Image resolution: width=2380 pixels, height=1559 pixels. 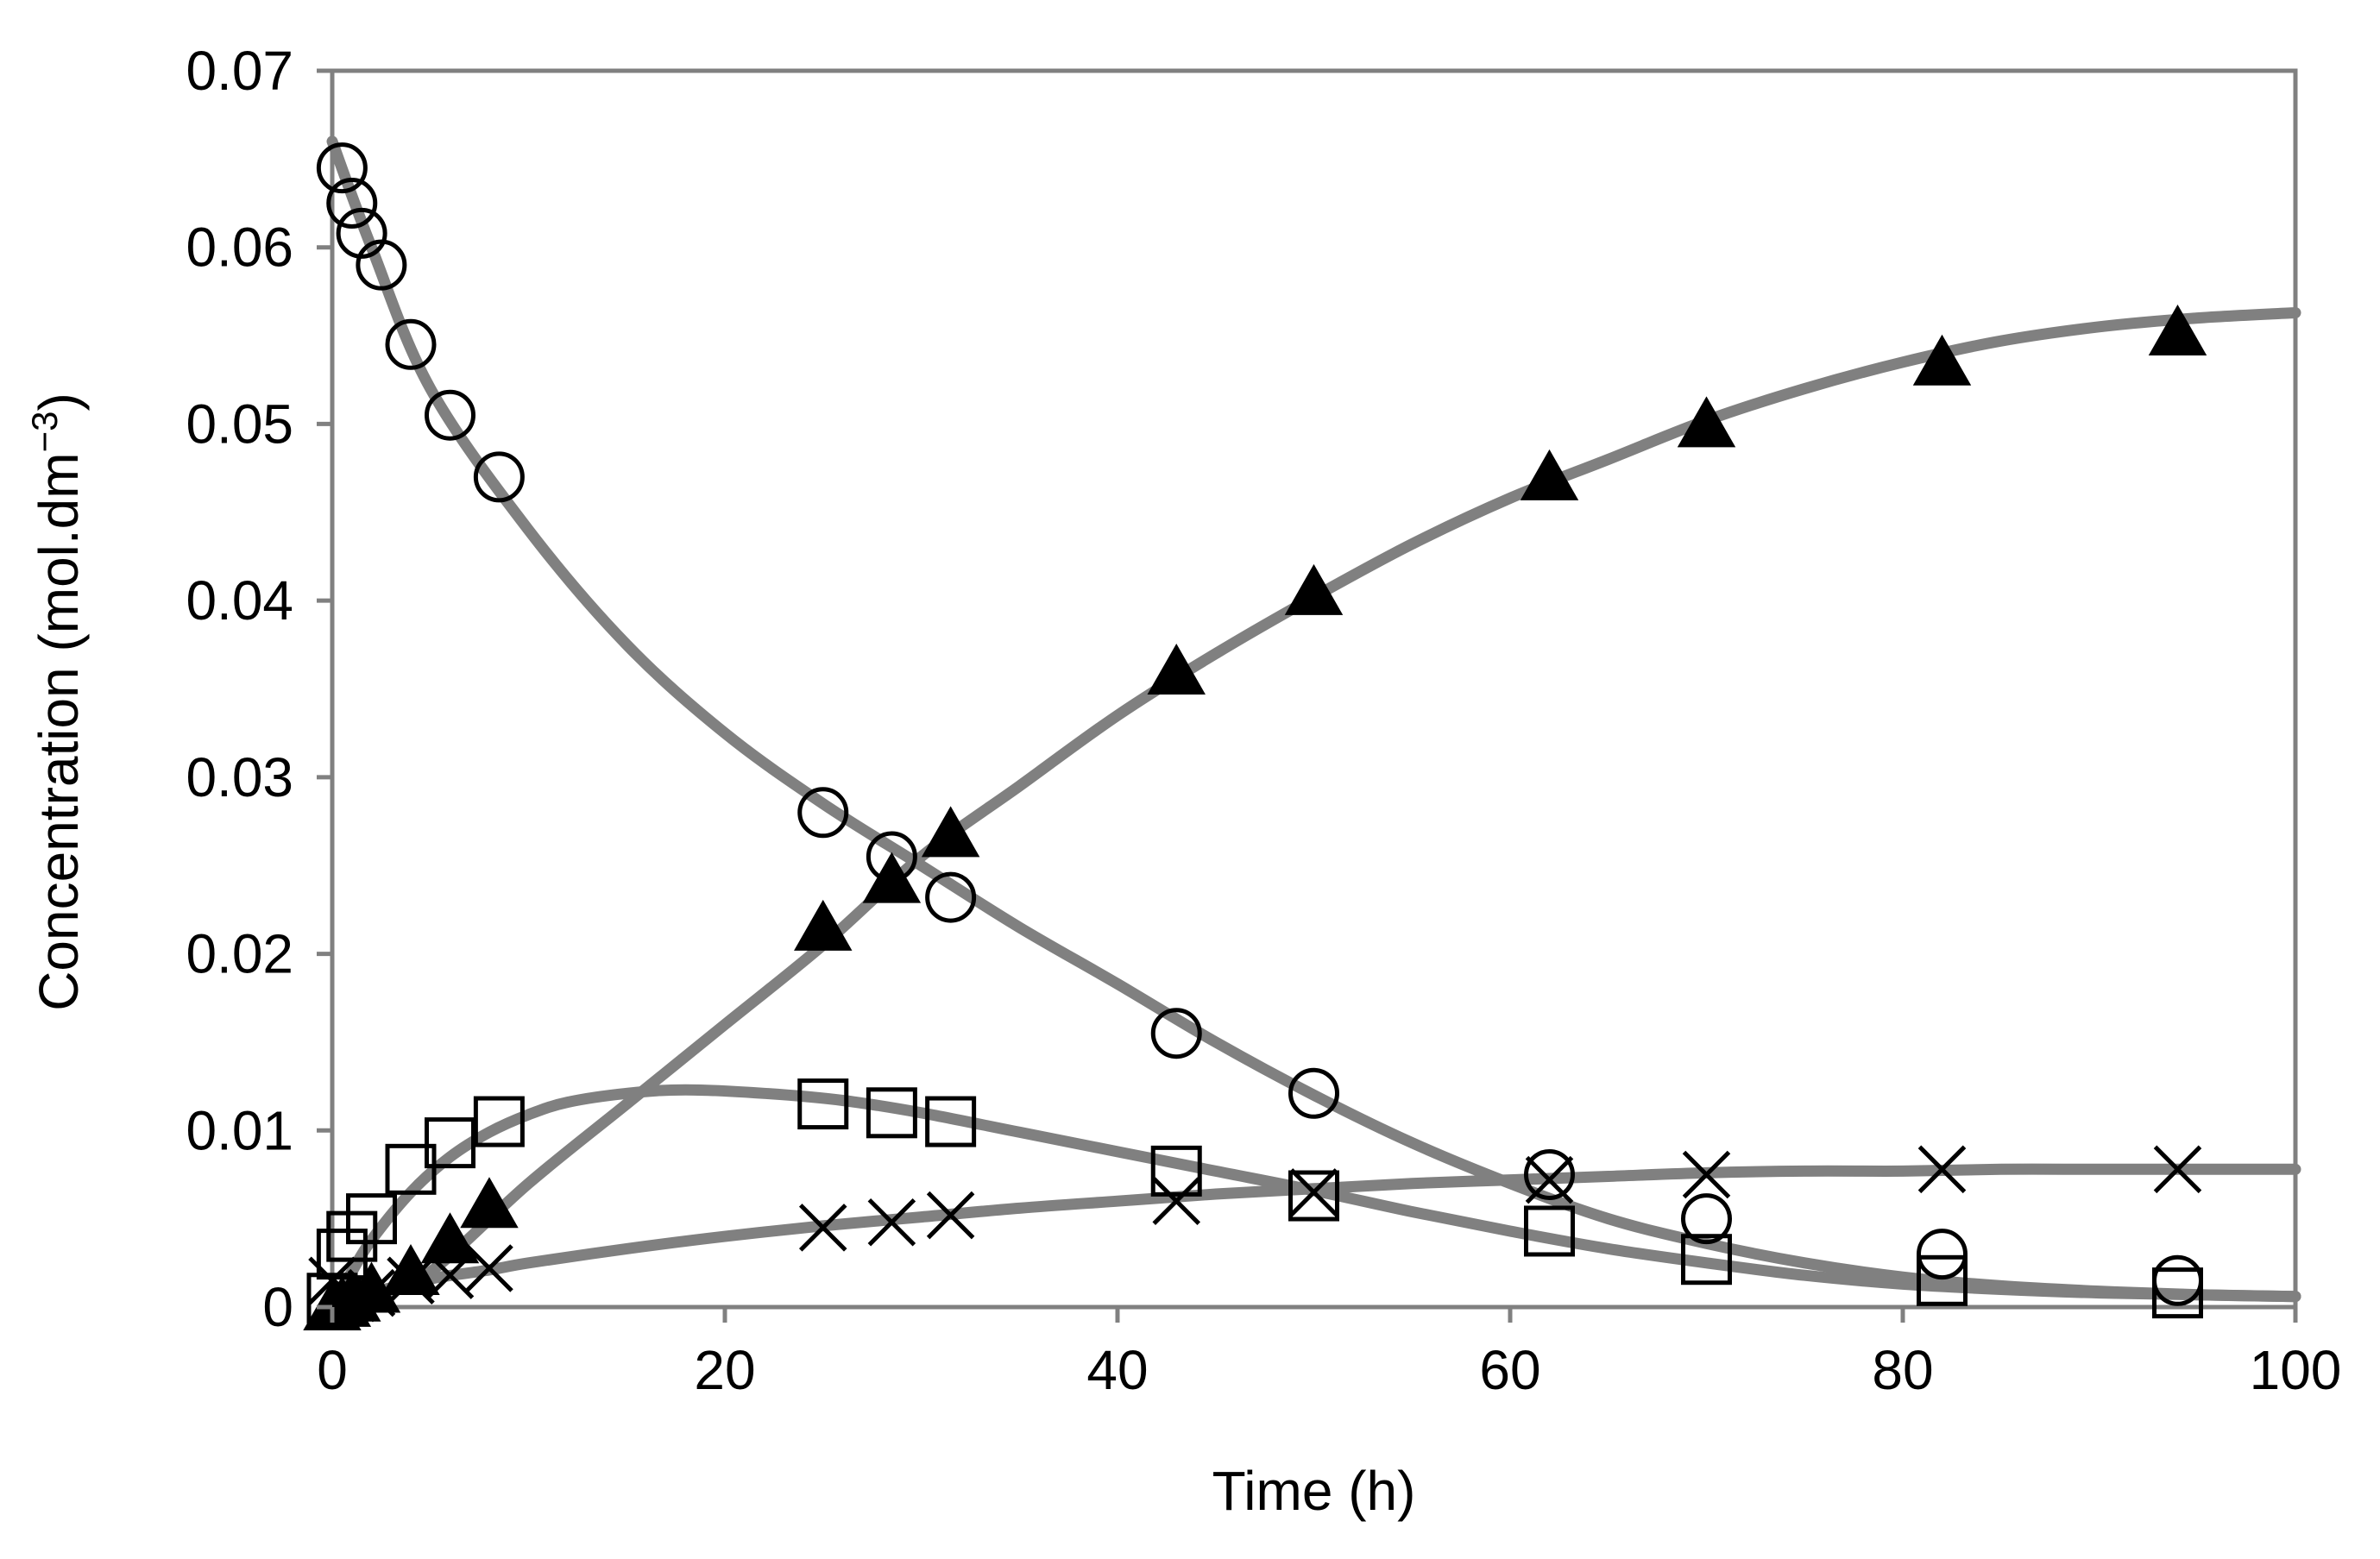 What do you see at coordinates (333, 1370) in the screenshot?
I see `x-tick-label: 0` at bounding box center [333, 1370].